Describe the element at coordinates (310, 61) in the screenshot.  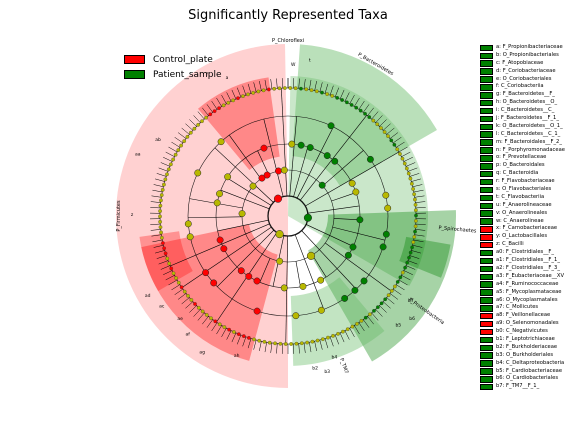
I see `sector-letter: t` at that location.